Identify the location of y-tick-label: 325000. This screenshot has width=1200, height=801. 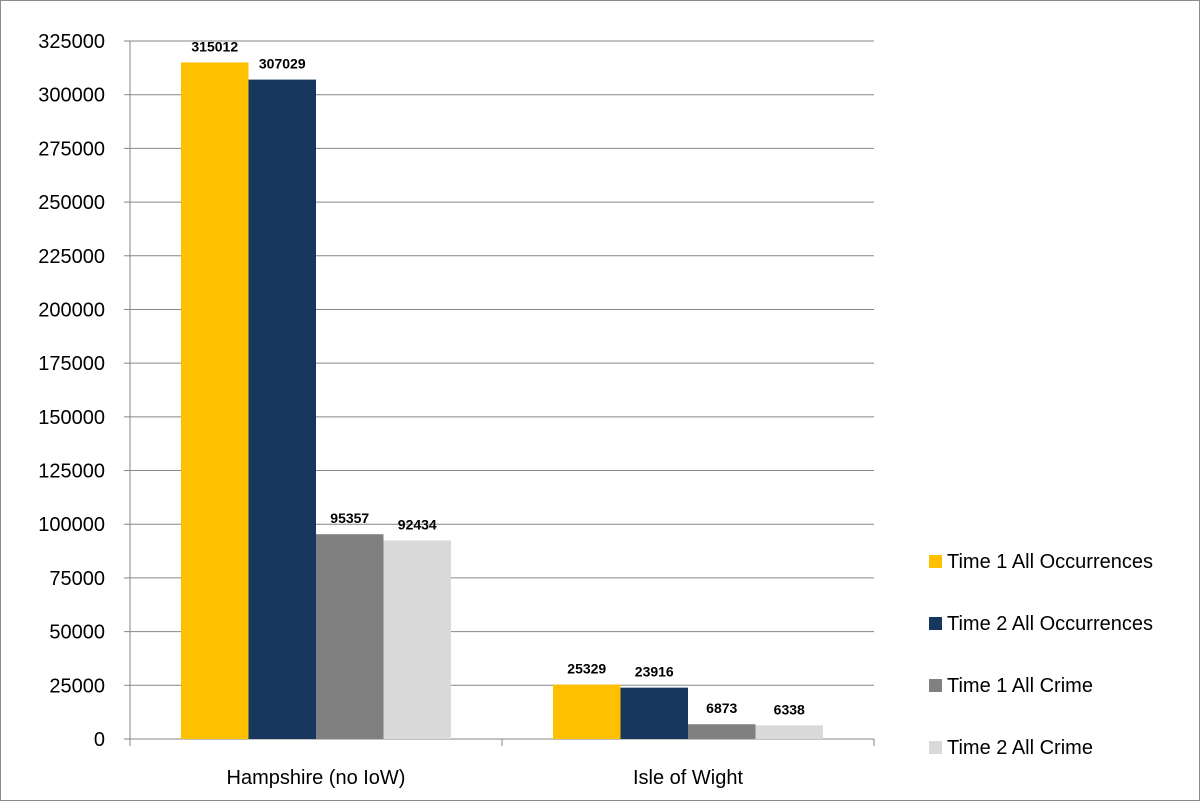
(71, 42).